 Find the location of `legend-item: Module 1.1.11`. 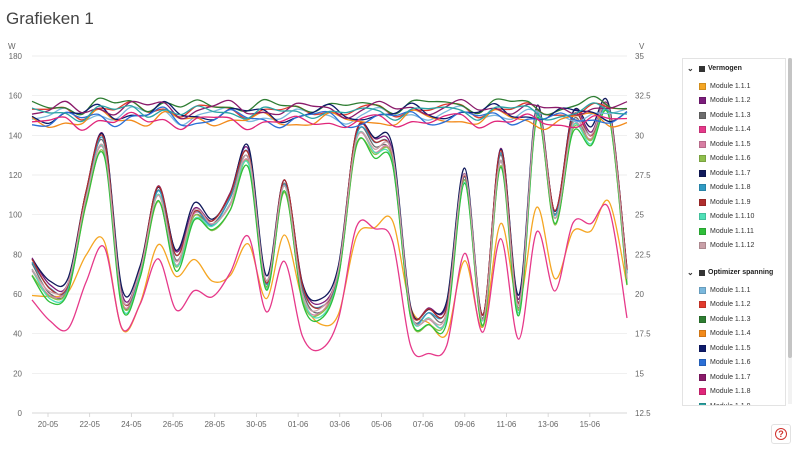

legend-item: Module 1.1.11 is located at coordinates (742, 231).